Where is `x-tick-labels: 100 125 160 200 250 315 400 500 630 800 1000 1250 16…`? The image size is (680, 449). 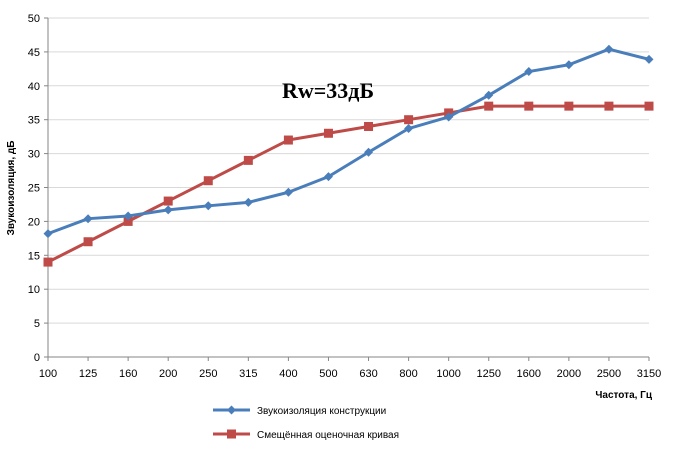 x-tick-labels: 100 125 160 200 250 315 400 500 630 800 1000 1250 16… is located at coordinates (350, 368).